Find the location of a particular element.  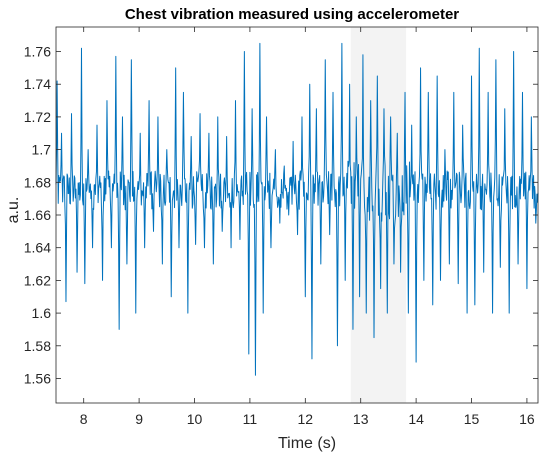

y-axis-label: a.u. is located at coordinates (13, 210).